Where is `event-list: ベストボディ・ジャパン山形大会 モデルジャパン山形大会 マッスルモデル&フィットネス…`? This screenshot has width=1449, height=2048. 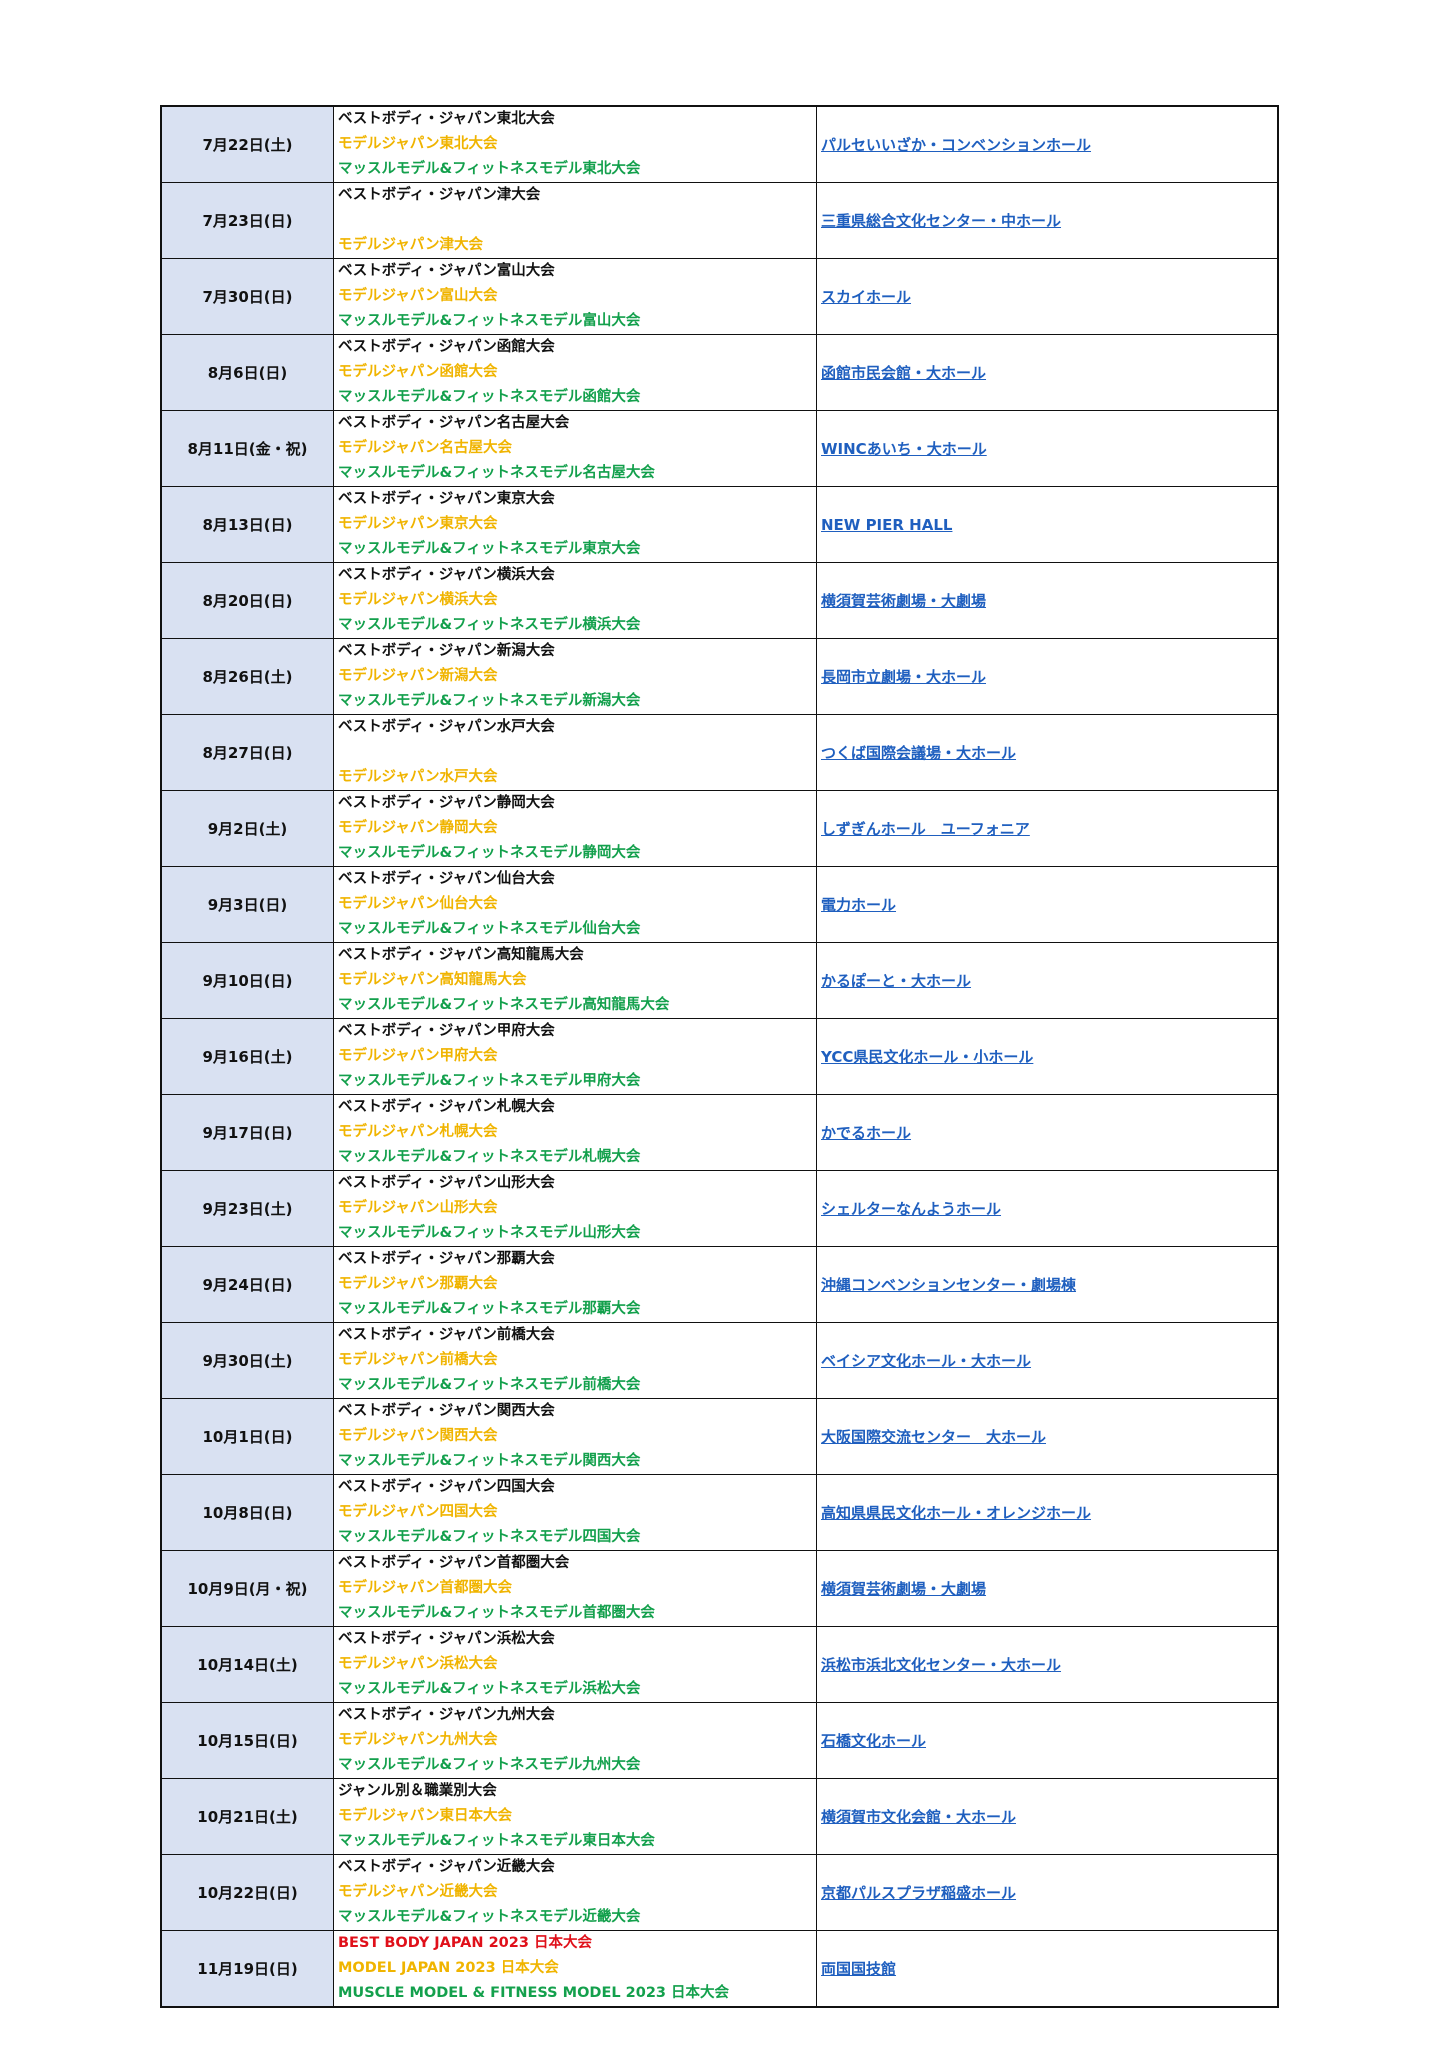 event-list: ベストボディ・ジャパン山形大会 モデルジャパン山形大会 マッスルモデル&フィットネス… is located at coordinates (575, 1208).